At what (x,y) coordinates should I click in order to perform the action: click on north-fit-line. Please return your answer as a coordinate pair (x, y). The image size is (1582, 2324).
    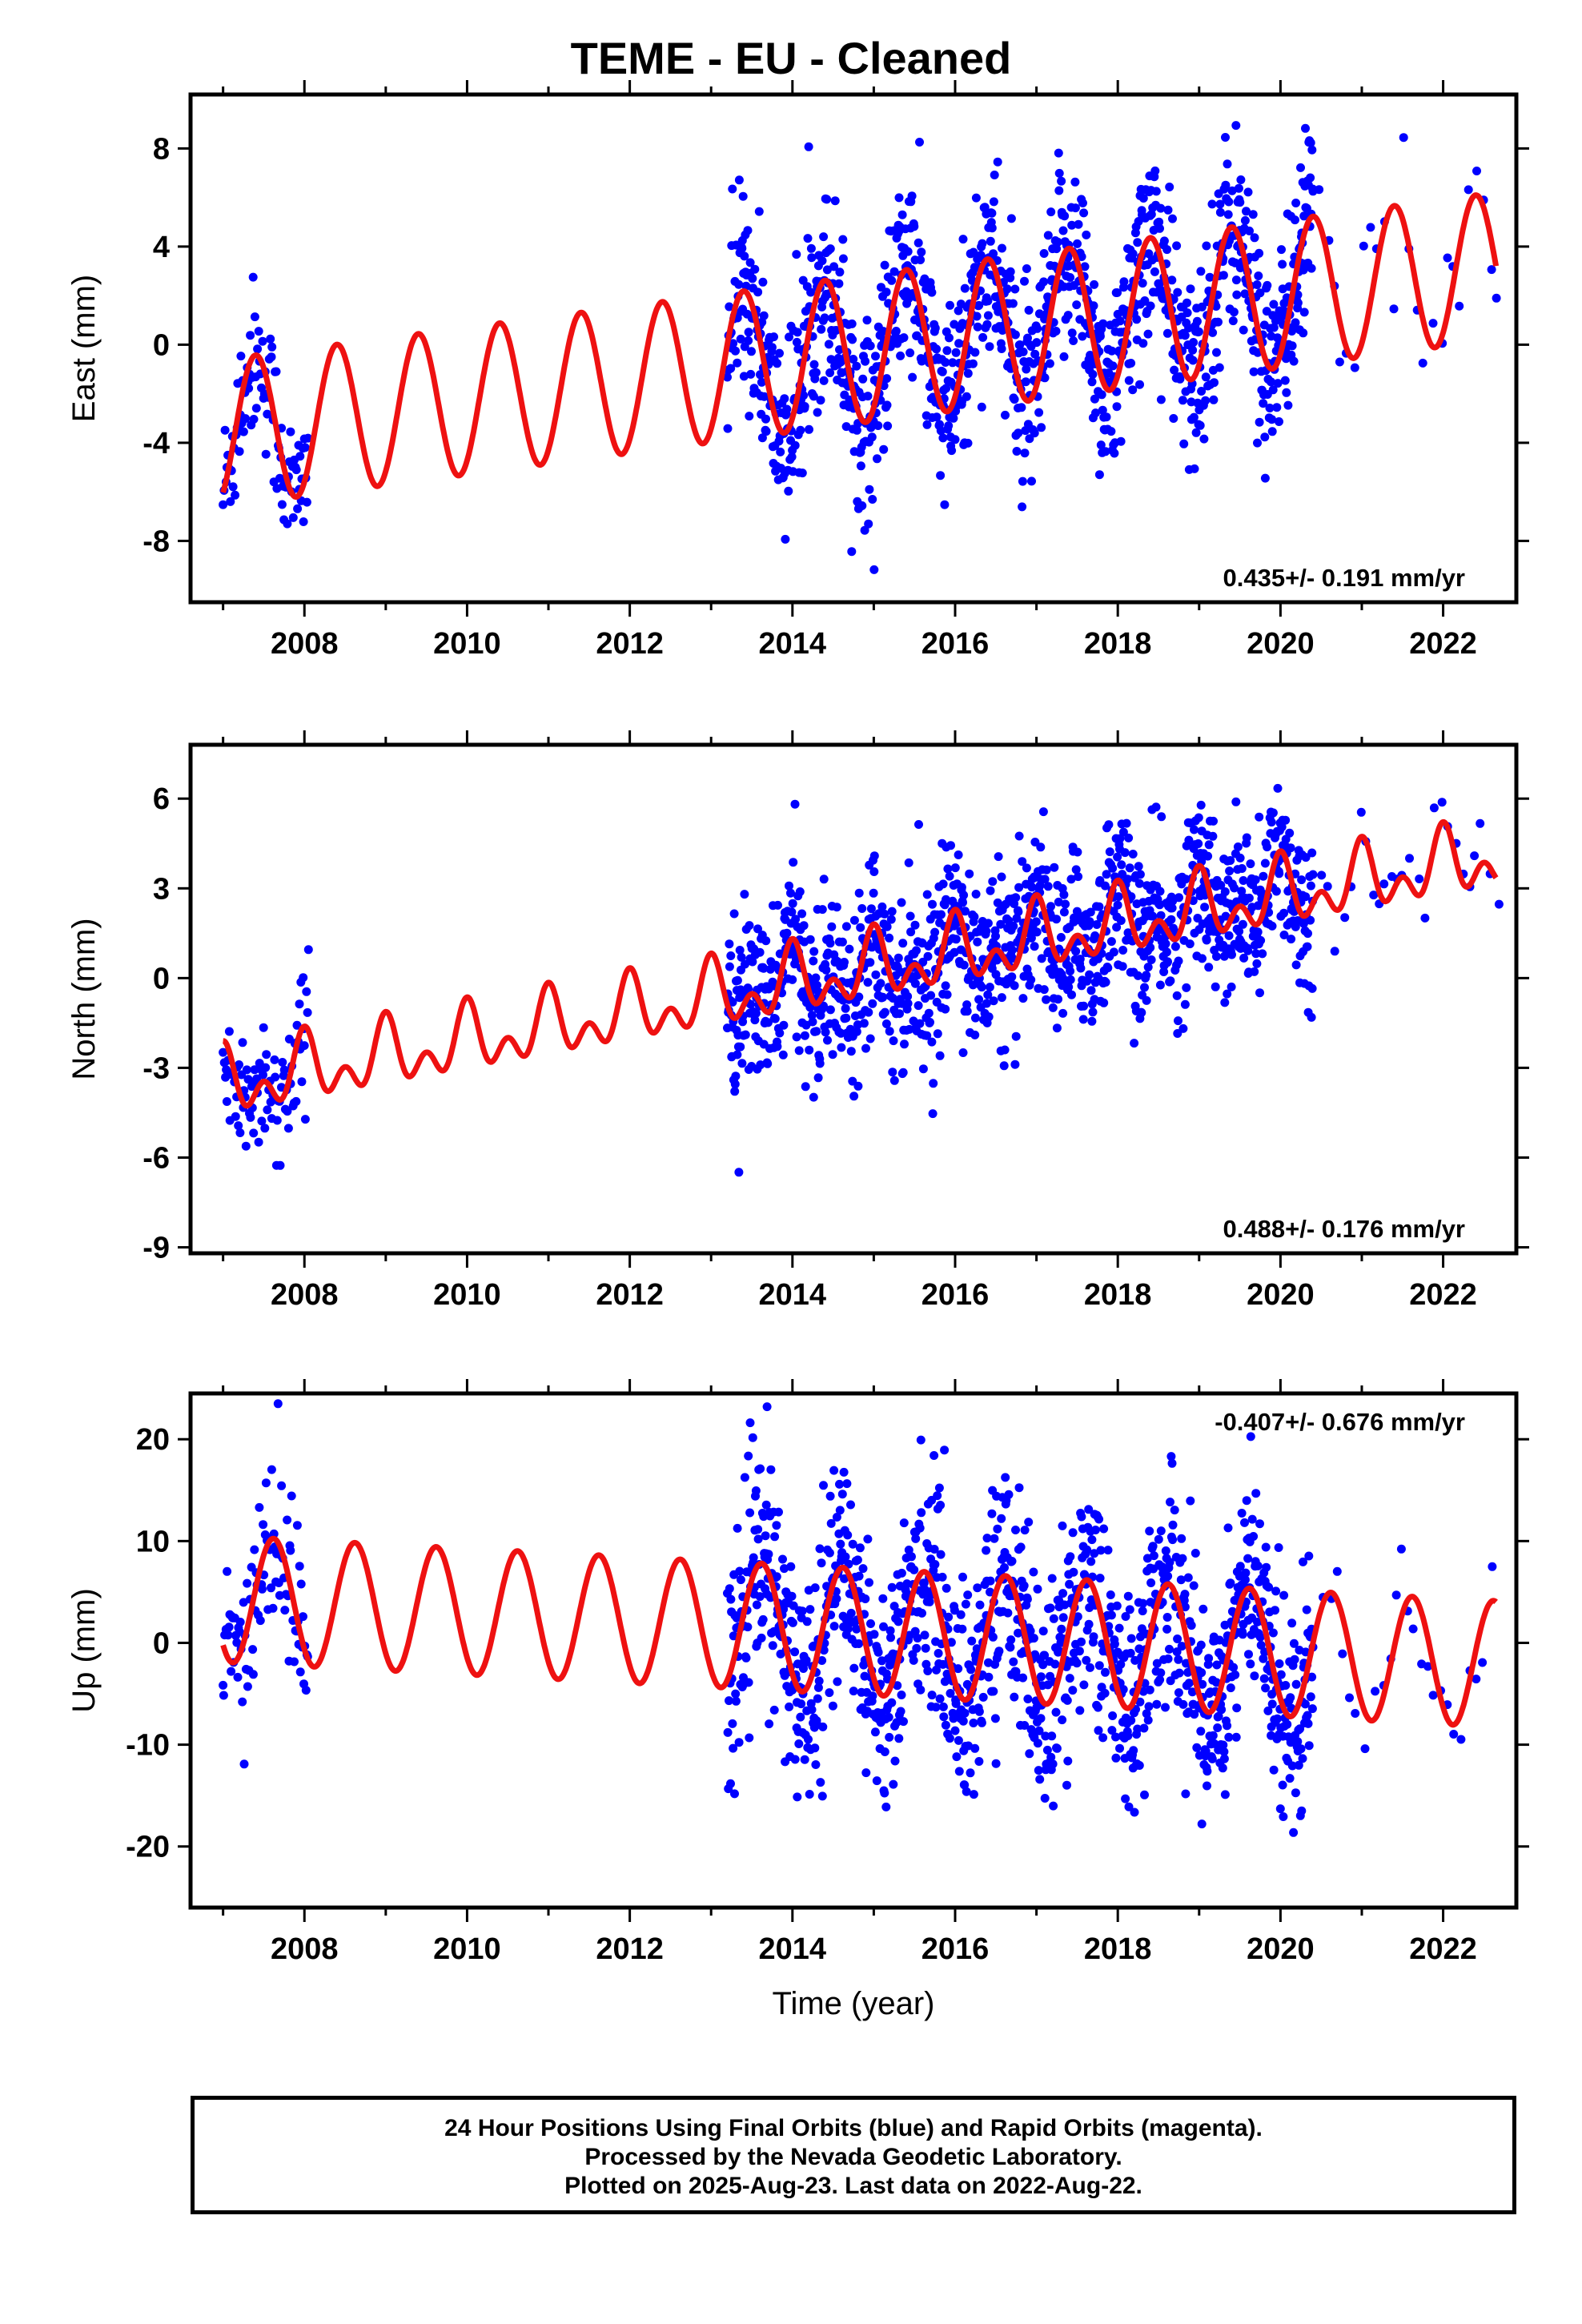
    Looking at the image, I should click on (860, 963).